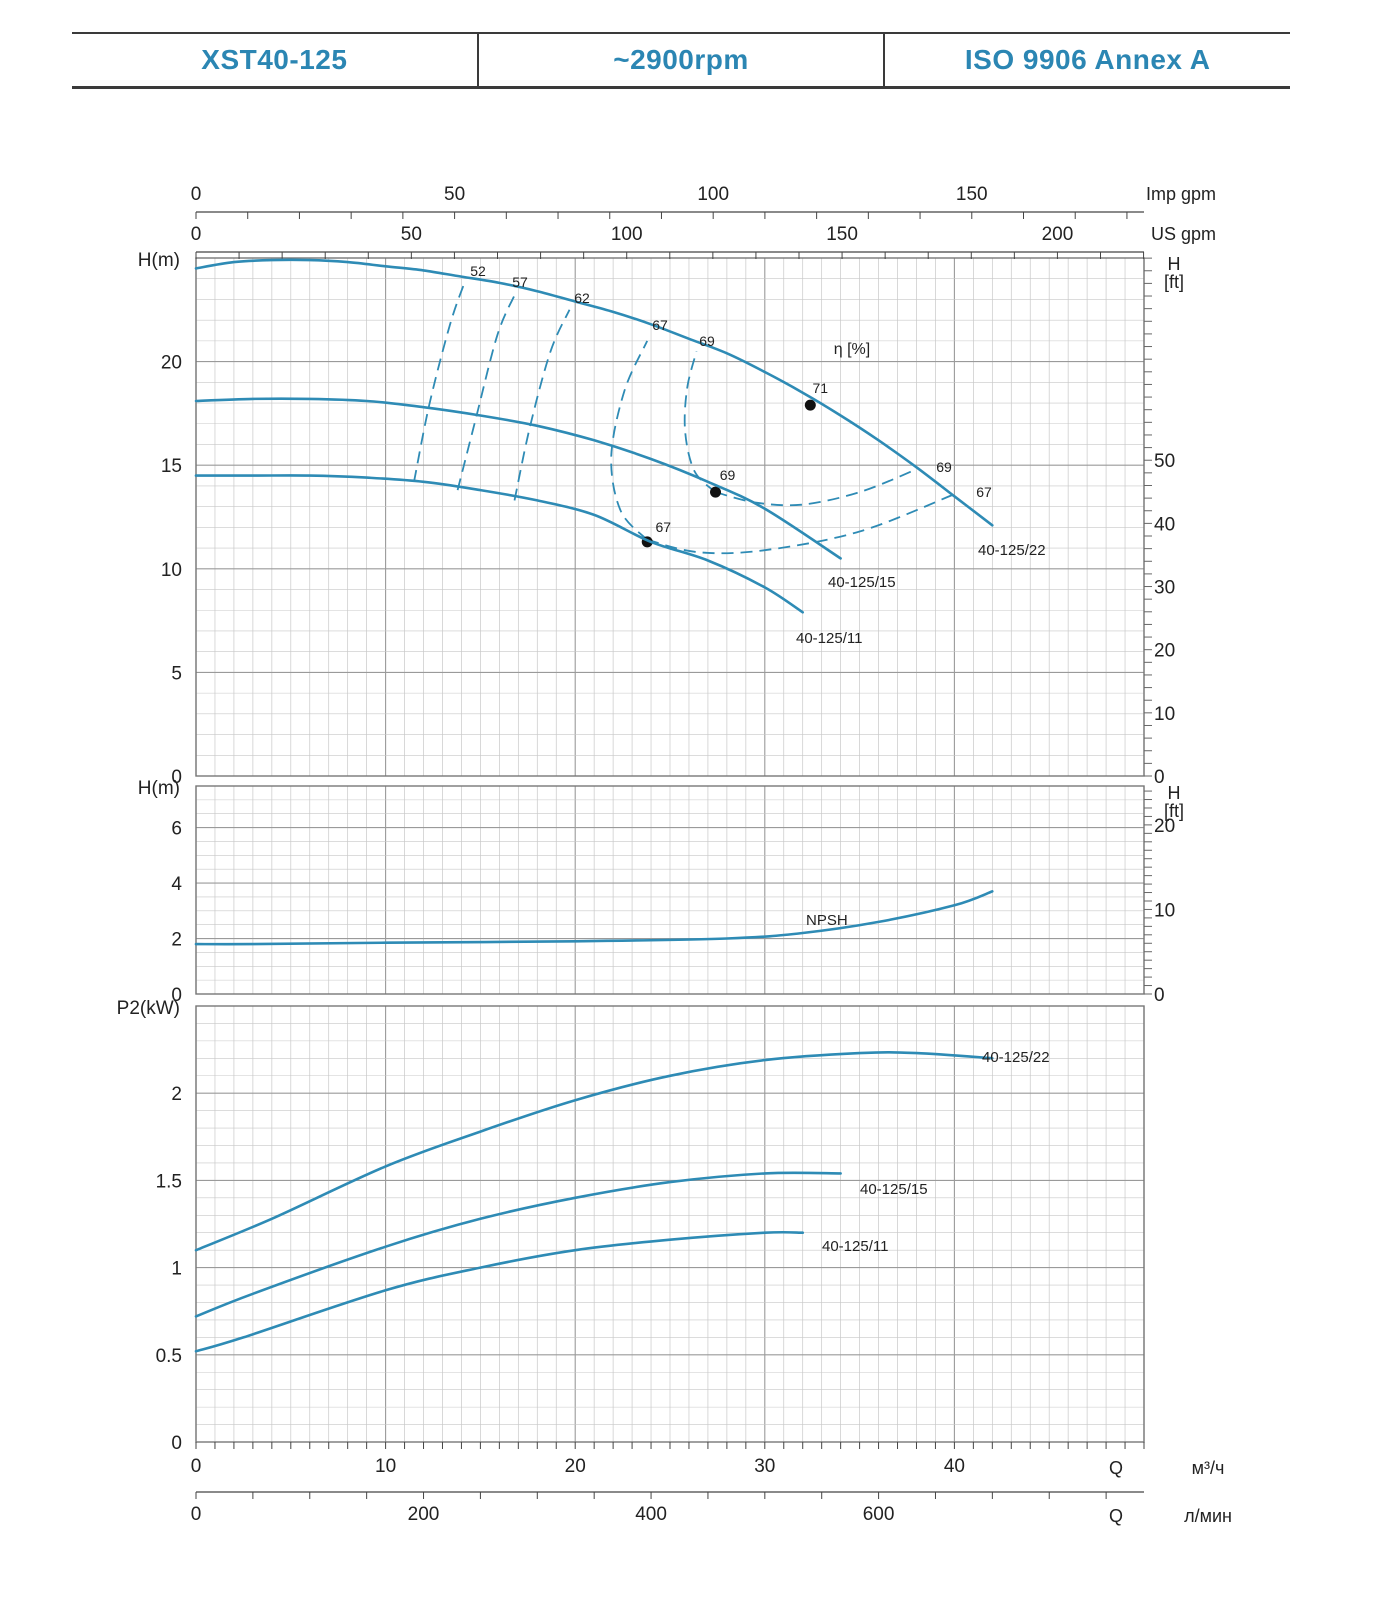  I want to click on m3h-unit: м³/ч, so click(1208, 1468).